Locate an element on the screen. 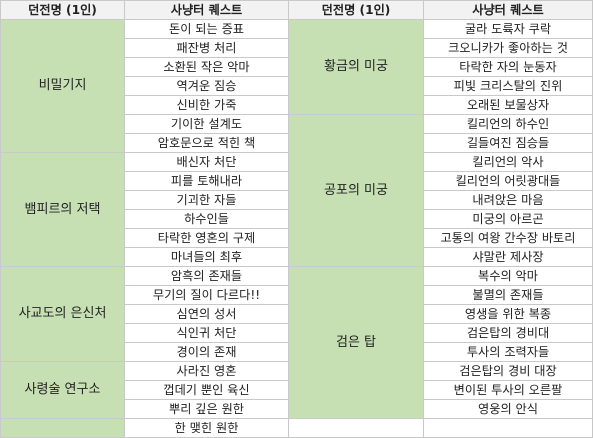 The width and height of the screenshot is (594, 438). header-quest-left: 사냥터 퀘스트 is located at coordinates (206, 10).